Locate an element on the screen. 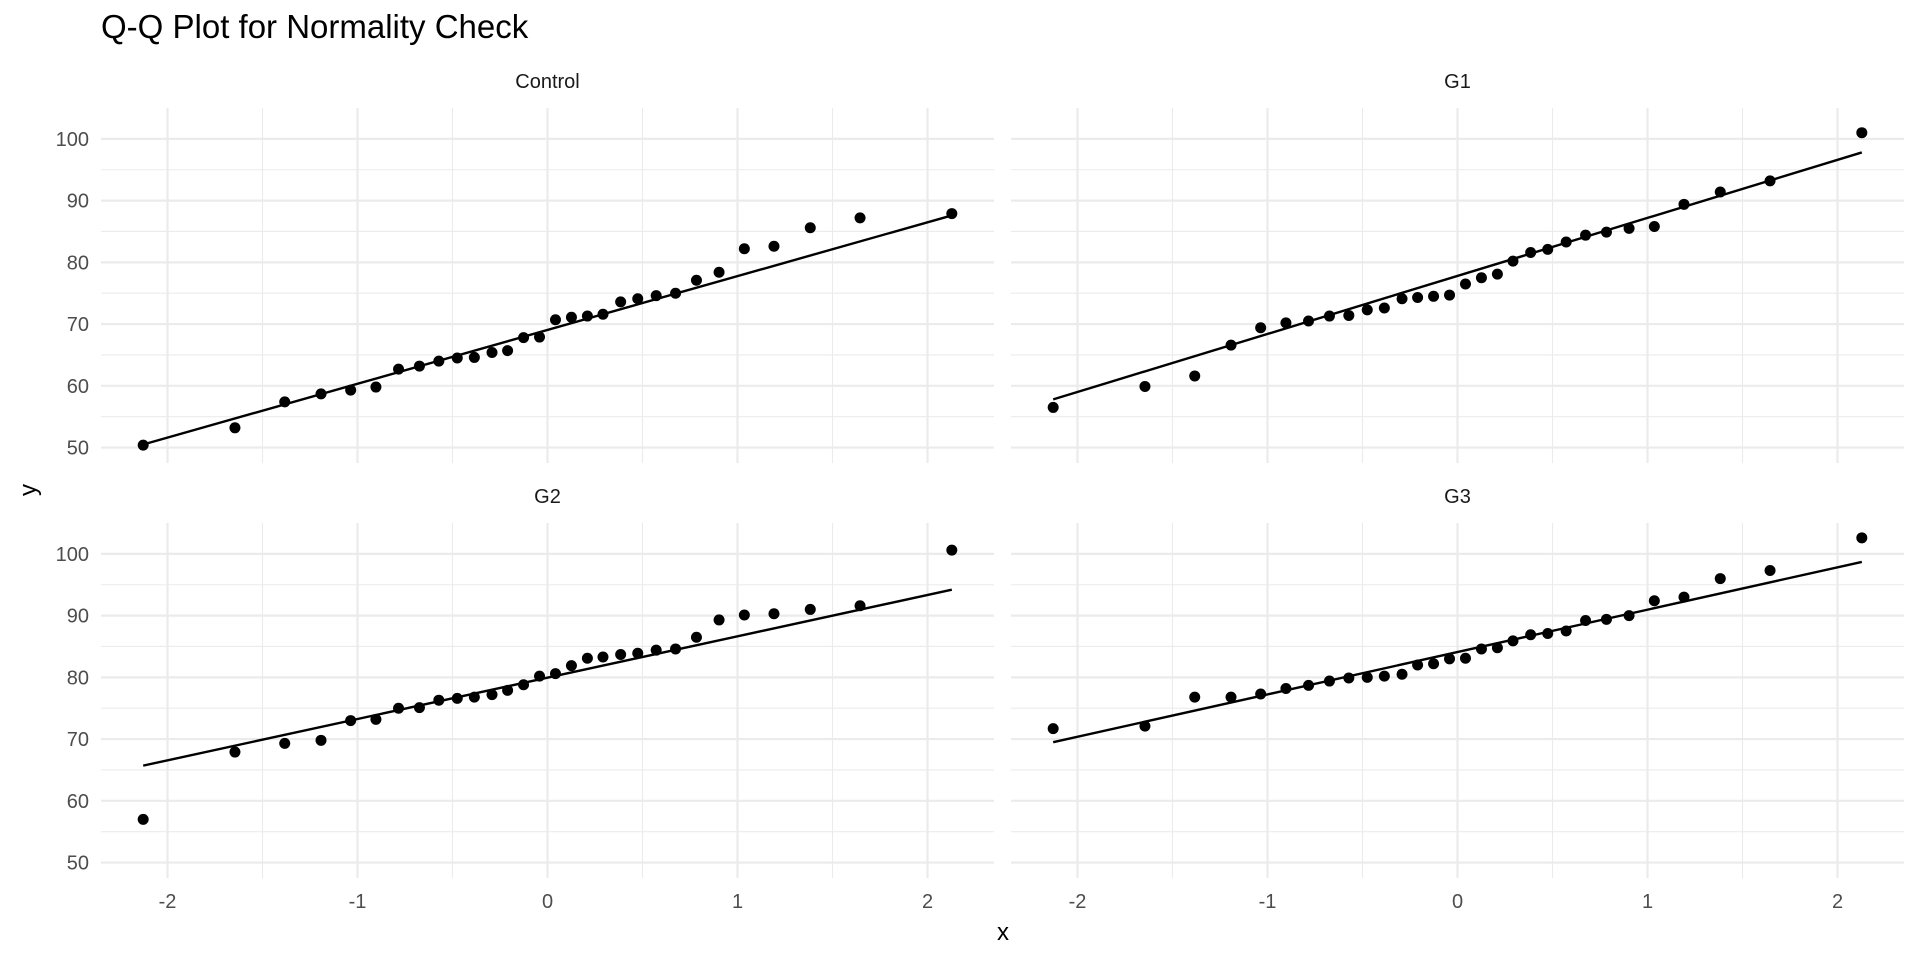  x-tick-label: 0 is located at coordinates (547, 902).